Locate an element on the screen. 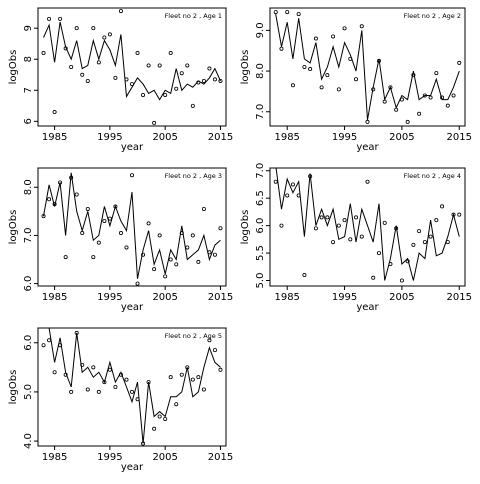 The width and height of the screenshot is (480, 484). y-tick-label: 9.0 is located at coordinates (260, 30).